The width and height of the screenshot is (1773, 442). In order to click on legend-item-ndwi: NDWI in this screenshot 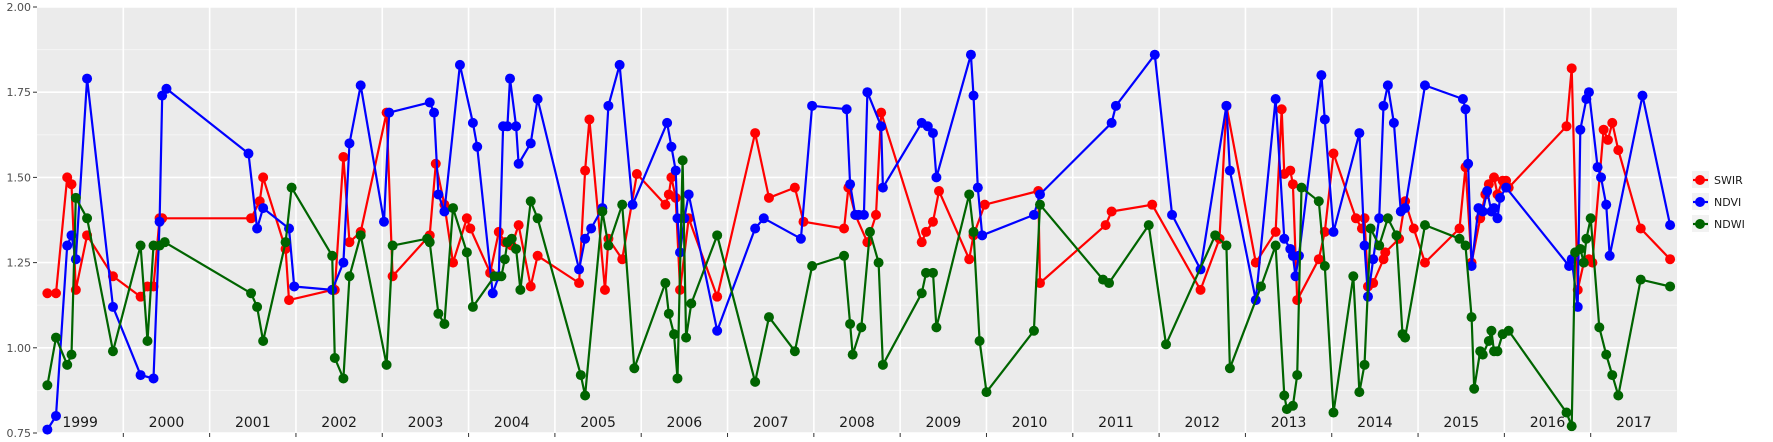, I will do `click(1718, 223)`.